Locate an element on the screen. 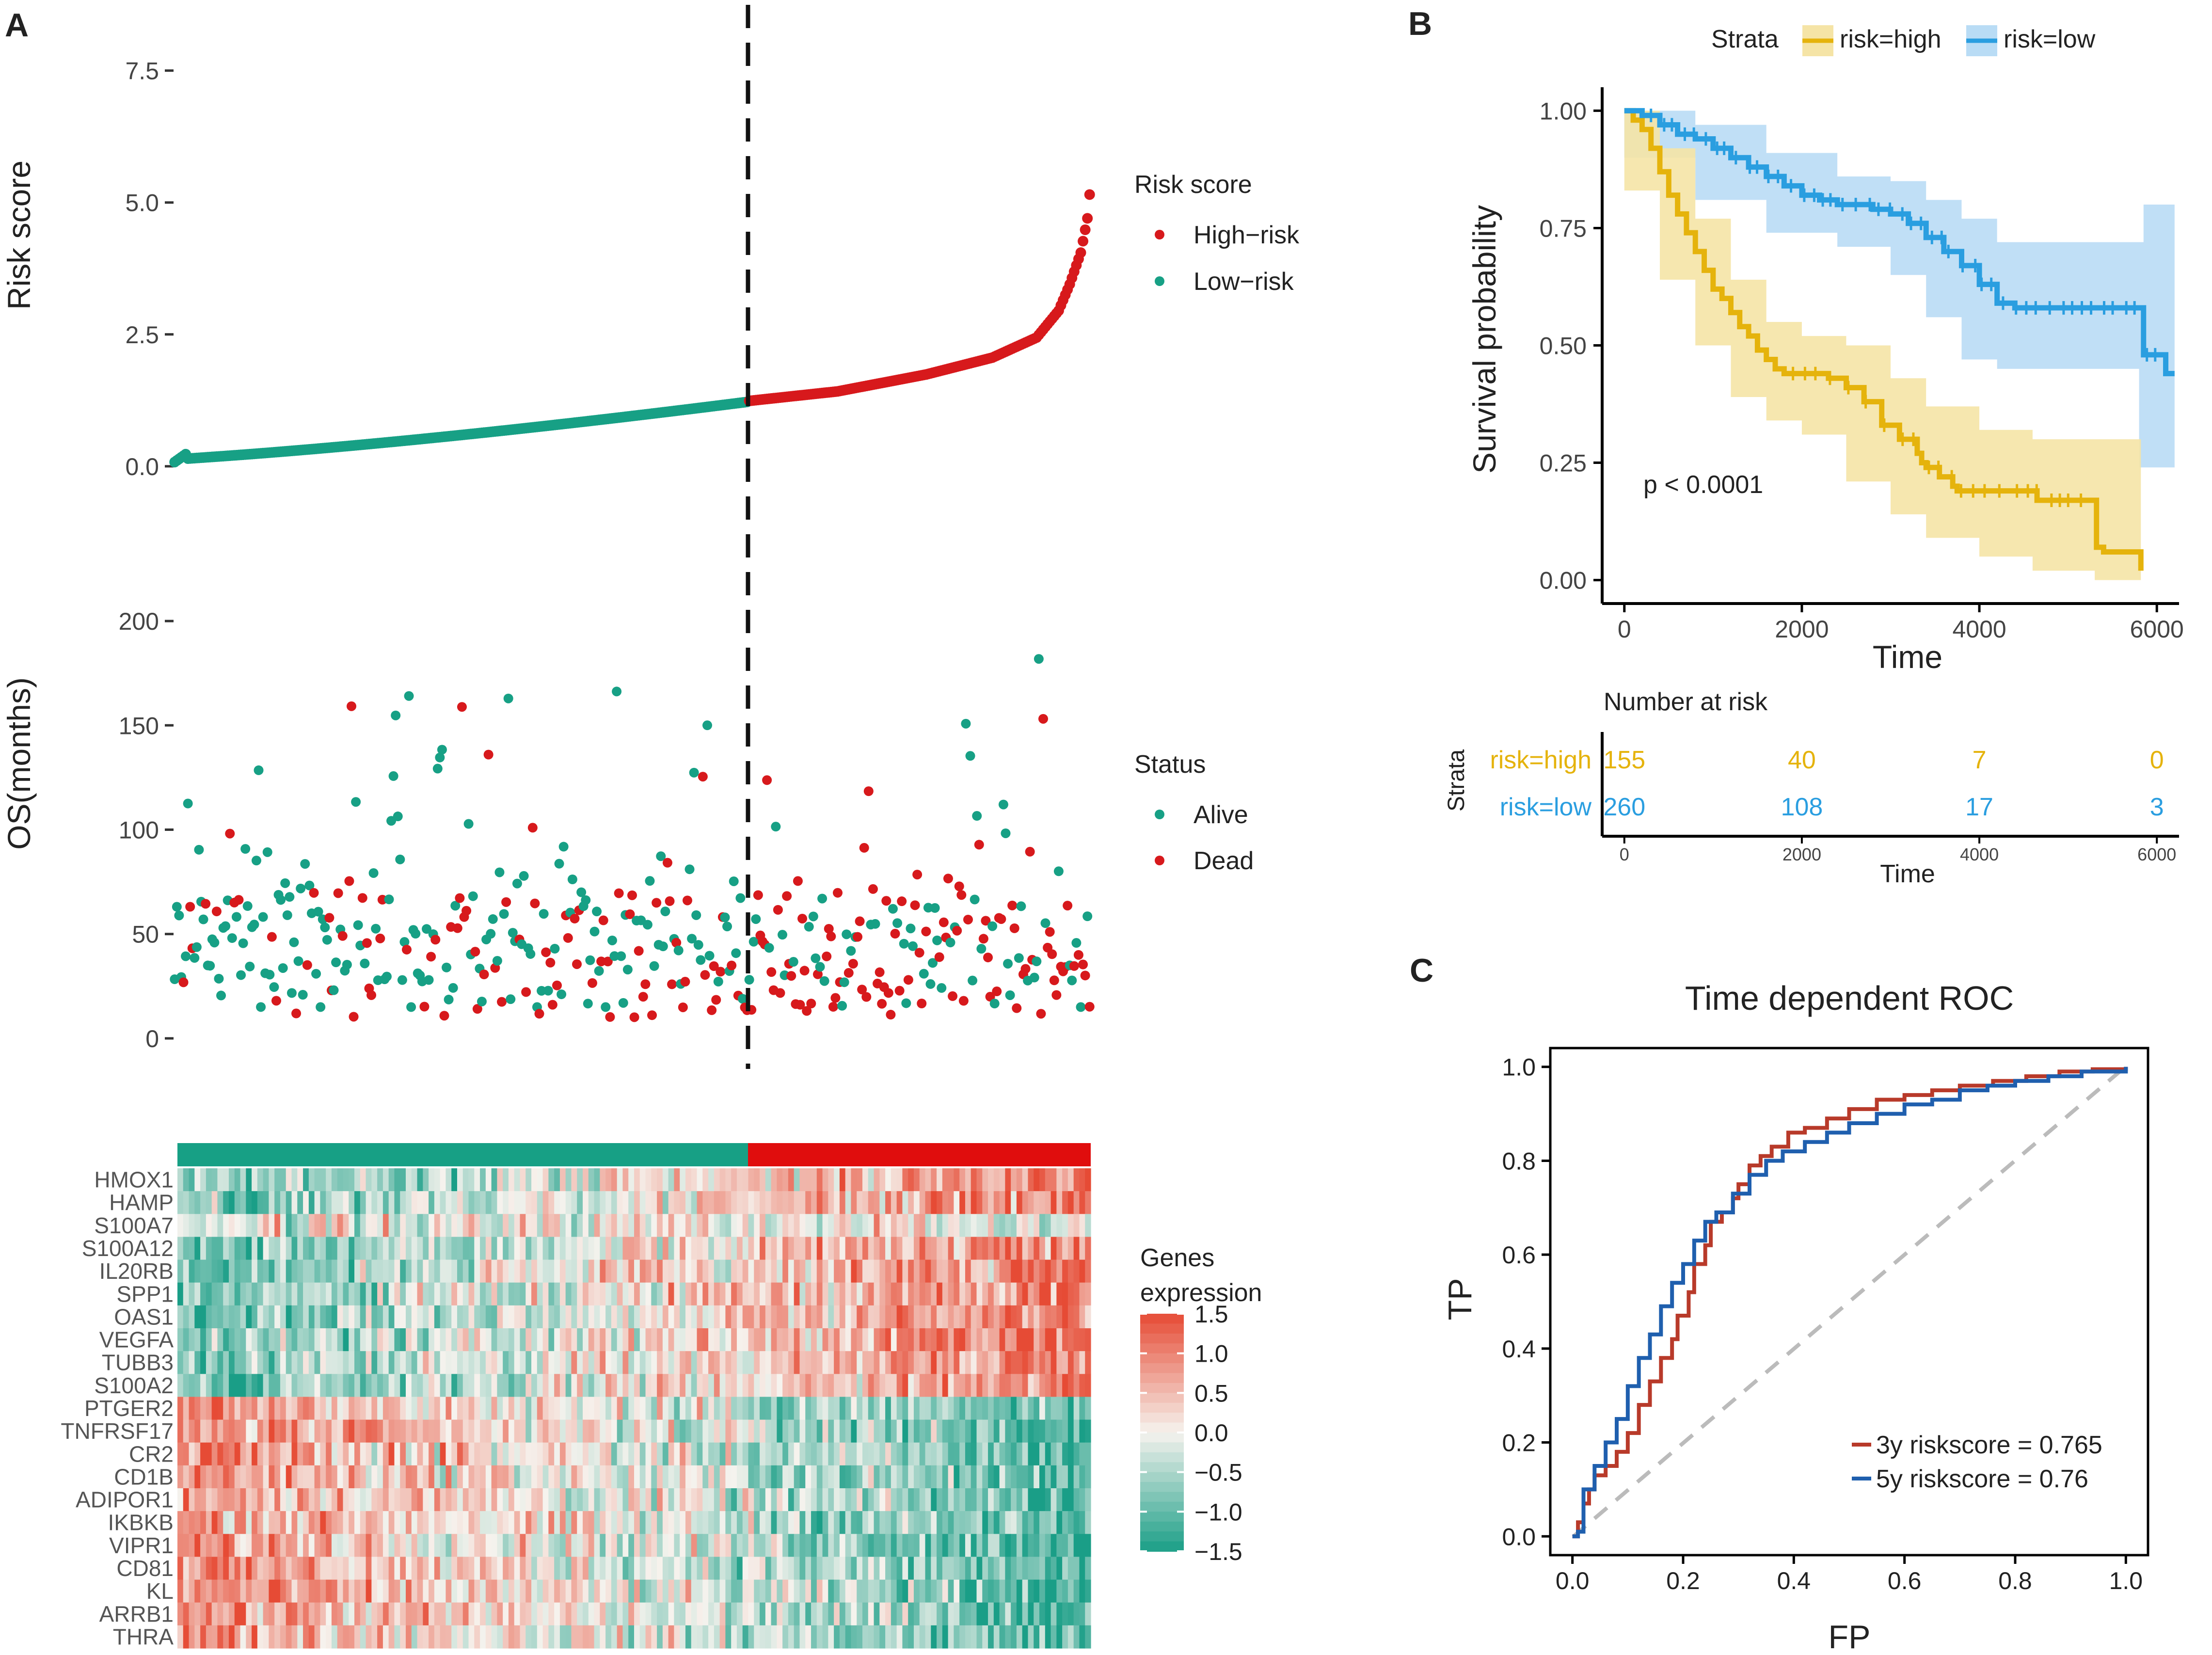  gene-label: VEGFA is located at coordinates (136, 1340).